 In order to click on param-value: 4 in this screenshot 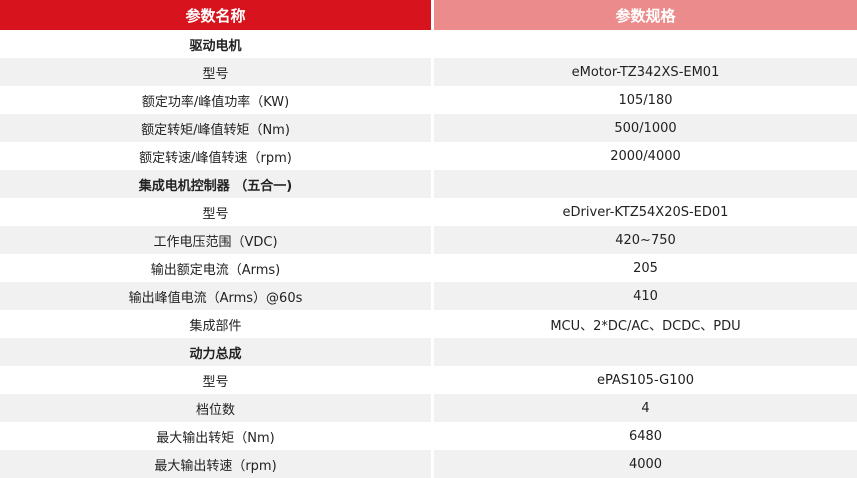, I will do `click(645, 408)`.